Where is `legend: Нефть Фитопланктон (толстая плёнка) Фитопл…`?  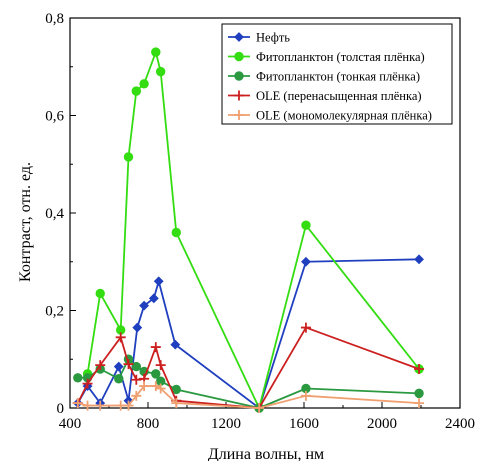 legend: Нефть Фитопланктон (толстая плёнка) Фитопл… is located at coordinates (337, 74).